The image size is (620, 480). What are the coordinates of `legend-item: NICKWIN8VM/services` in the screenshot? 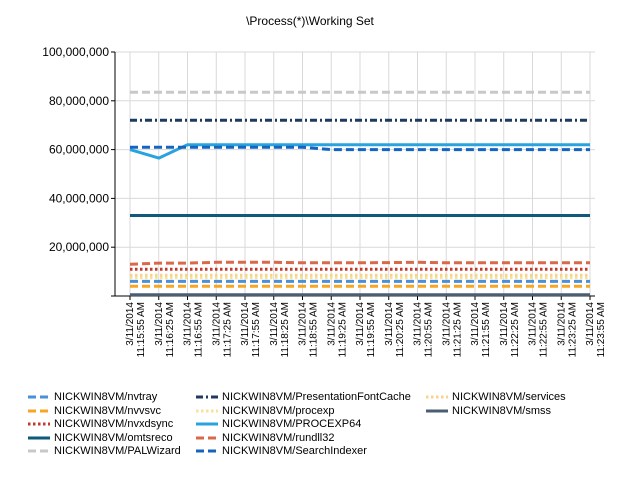 It's located at (496, 397).